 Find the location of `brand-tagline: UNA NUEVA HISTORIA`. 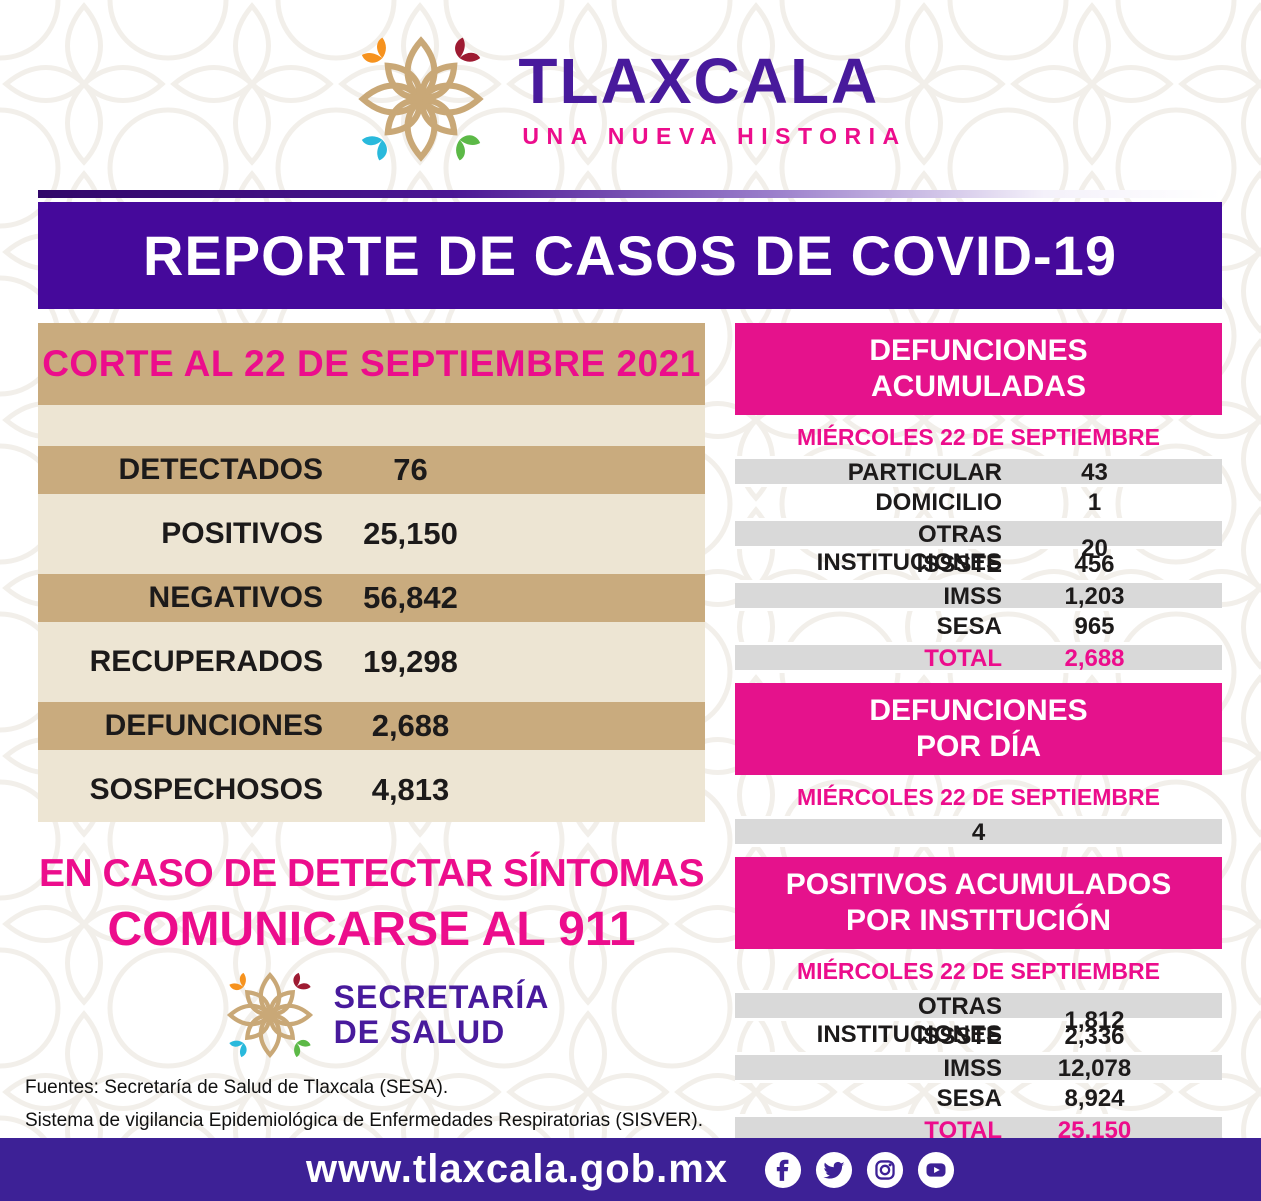

brand-tagline: UNA NUEVA HISTORIA is located at coordinates (714, 135).